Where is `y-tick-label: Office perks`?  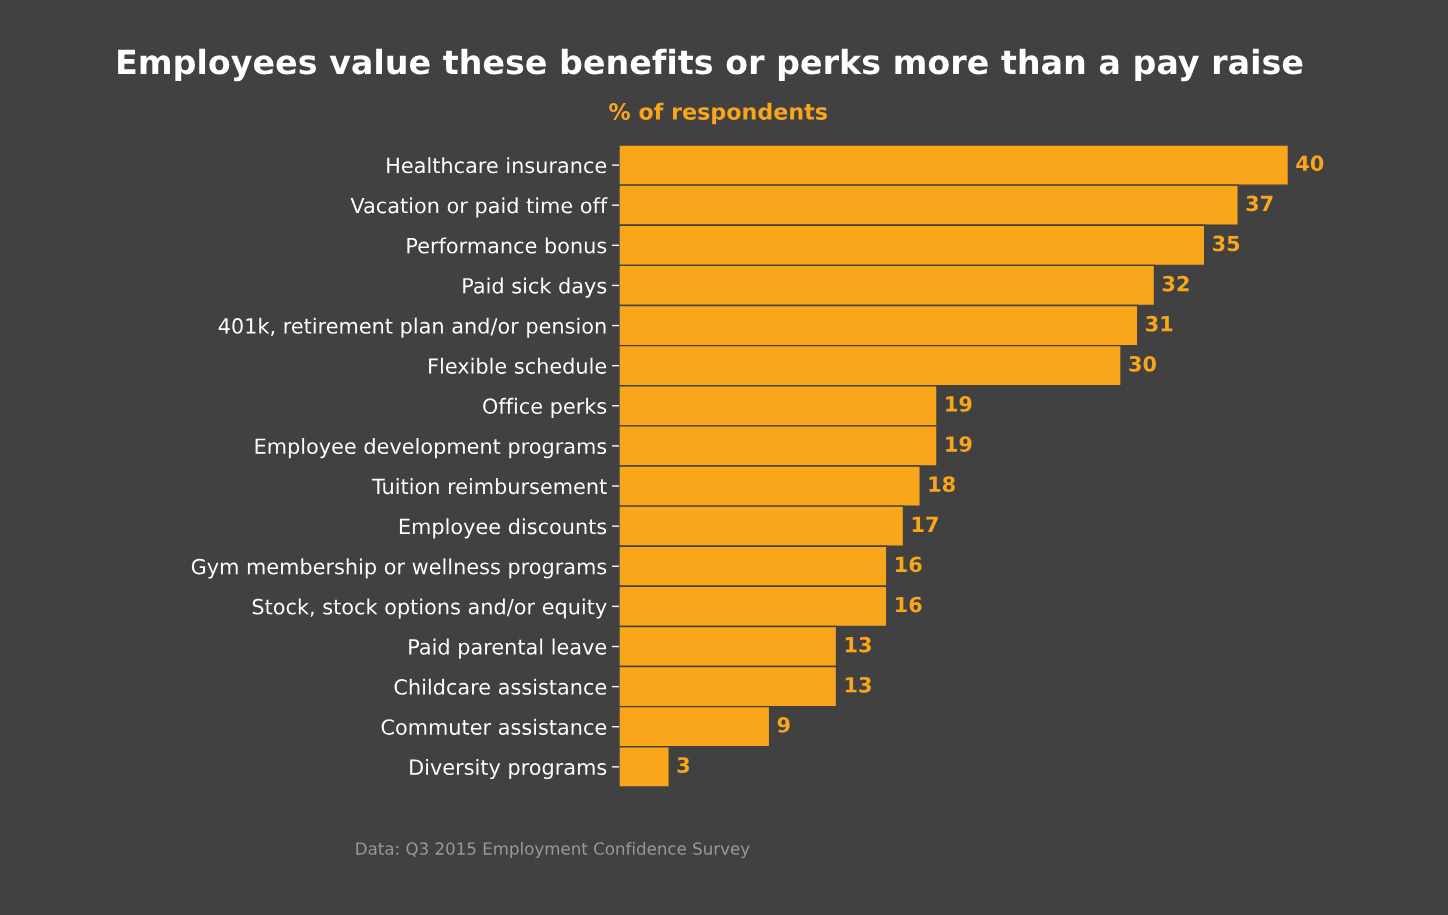
y-tick-label: Office perks is located at coordinates (545, 408).